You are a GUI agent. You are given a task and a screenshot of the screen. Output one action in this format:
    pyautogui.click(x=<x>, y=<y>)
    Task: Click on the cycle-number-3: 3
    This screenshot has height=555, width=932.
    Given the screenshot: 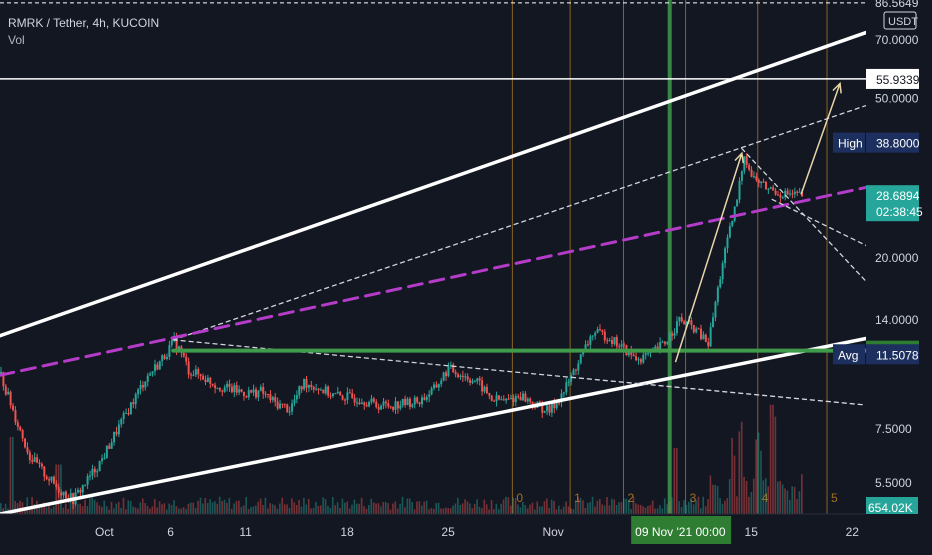 What is the action you would take?
    pyautogui.click(x=693, y=498)
    